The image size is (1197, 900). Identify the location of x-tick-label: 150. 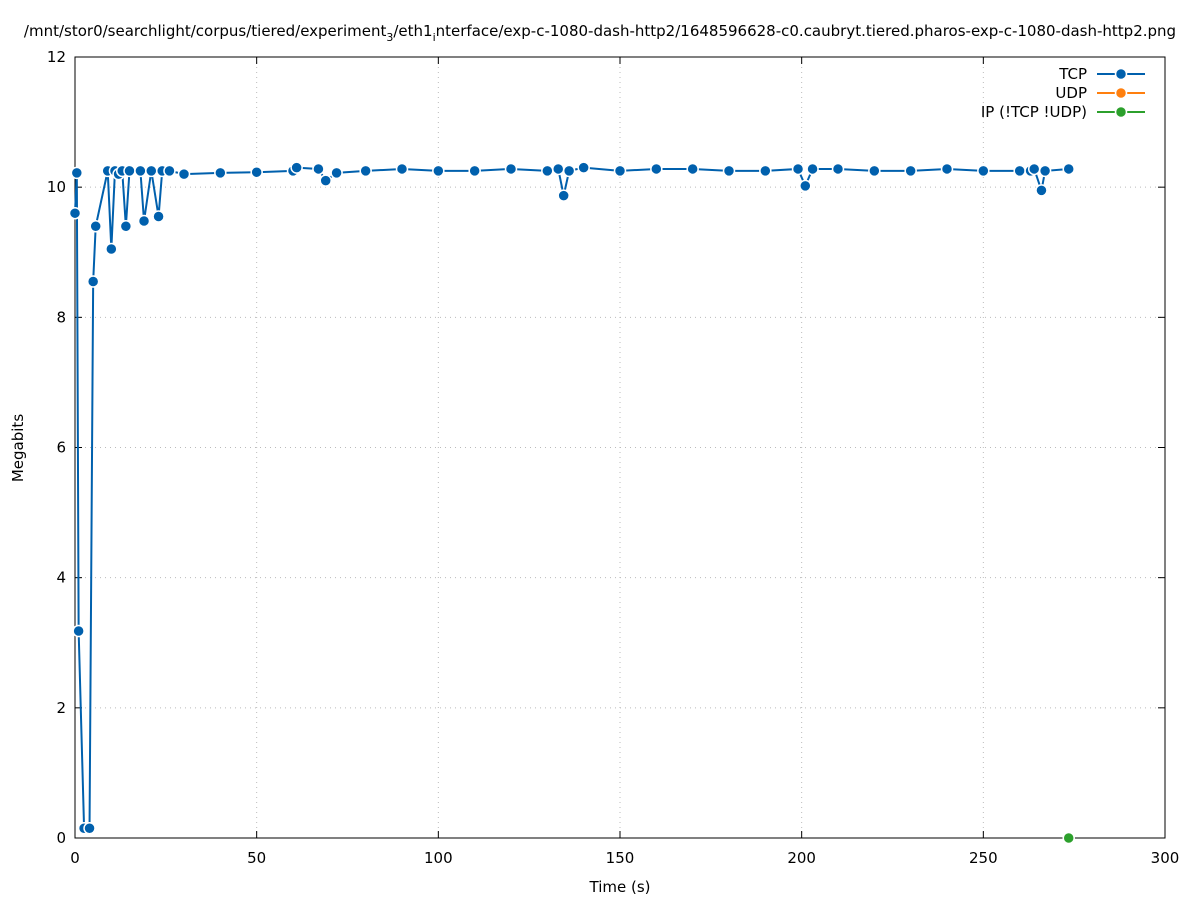
(620, 858).